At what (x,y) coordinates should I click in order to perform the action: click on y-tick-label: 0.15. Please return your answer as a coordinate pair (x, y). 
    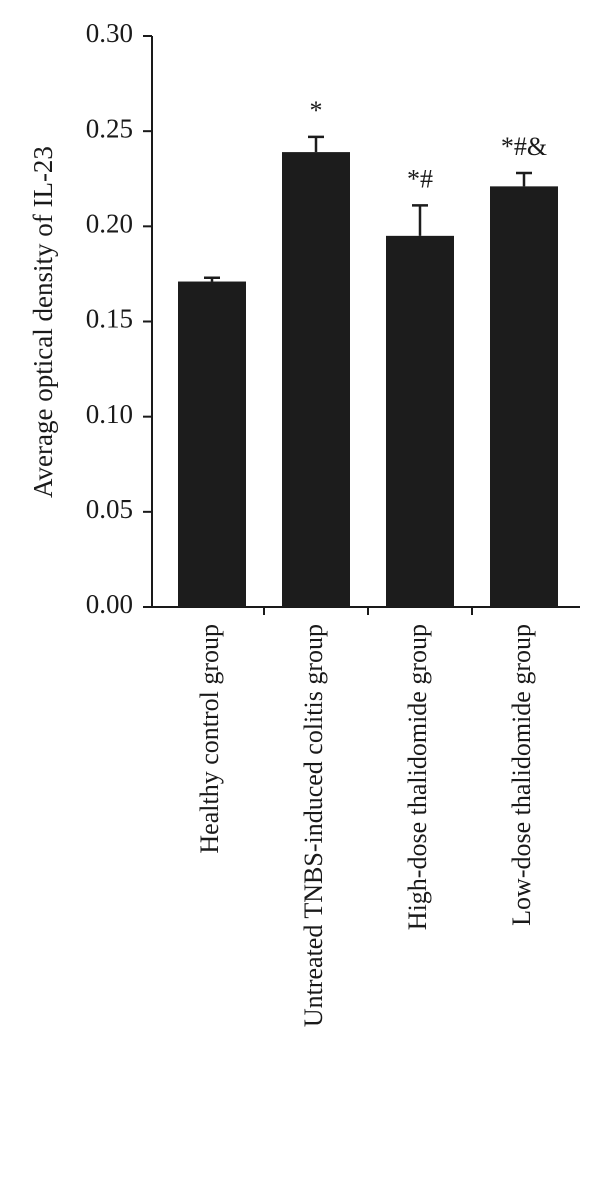
    Looking at the image, I should click on (109, 319).